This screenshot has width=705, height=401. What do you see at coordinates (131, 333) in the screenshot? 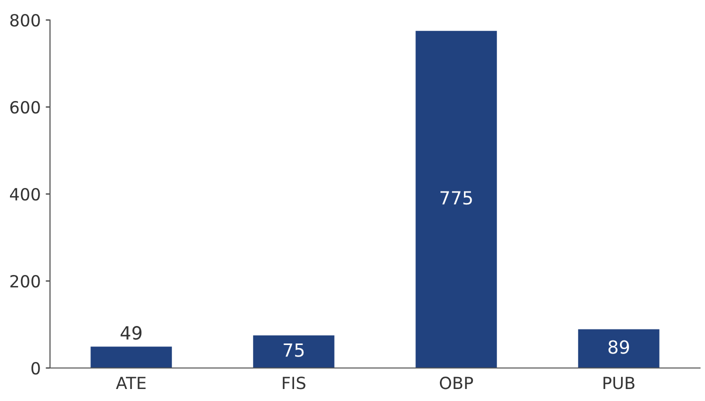
I see `data-label: 49` at bounding box center [131, 333].